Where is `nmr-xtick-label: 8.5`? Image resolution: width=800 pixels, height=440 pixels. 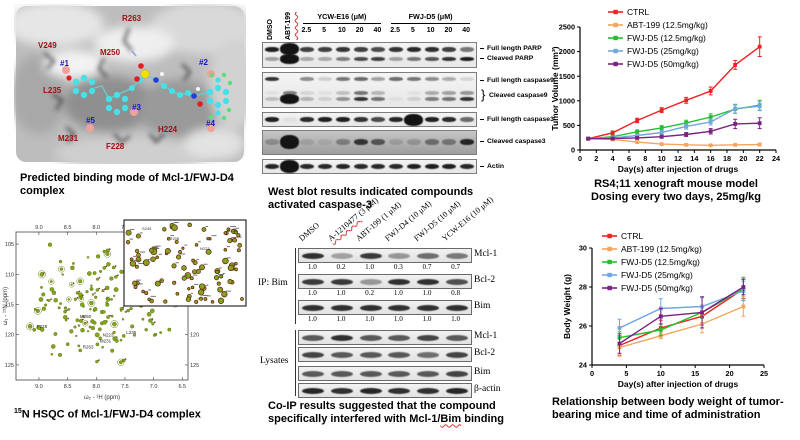 nmr-xtick-label: 8.5 is located at coordinates (68, 387).